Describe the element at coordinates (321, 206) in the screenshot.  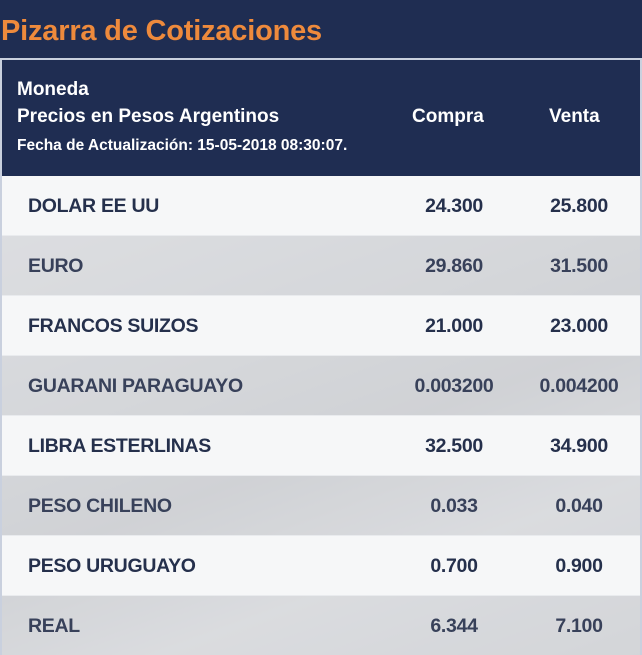
I see `table-row: DOLAR EE UU 24.300 25.800` at that location.